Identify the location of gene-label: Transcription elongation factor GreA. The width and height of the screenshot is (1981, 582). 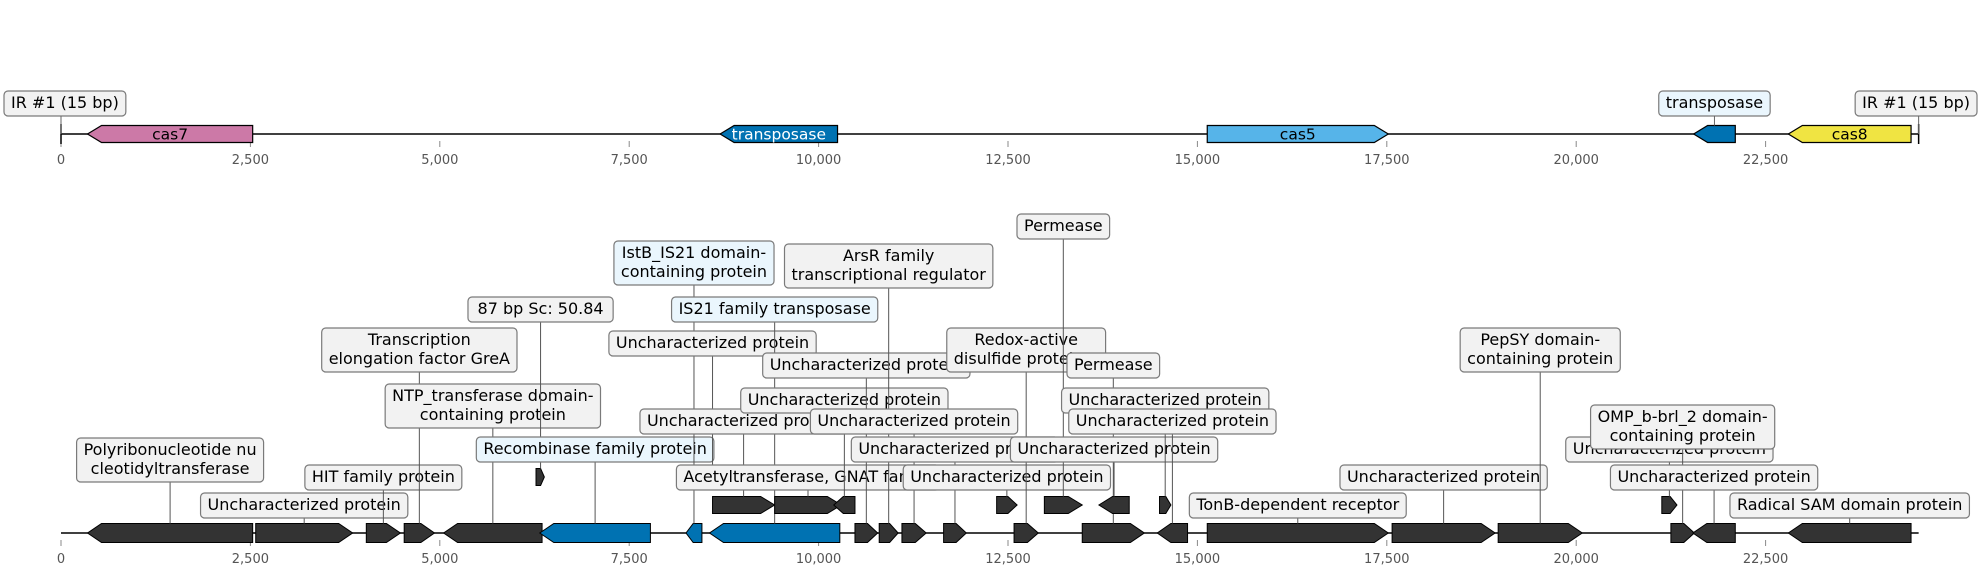
(419, 350).